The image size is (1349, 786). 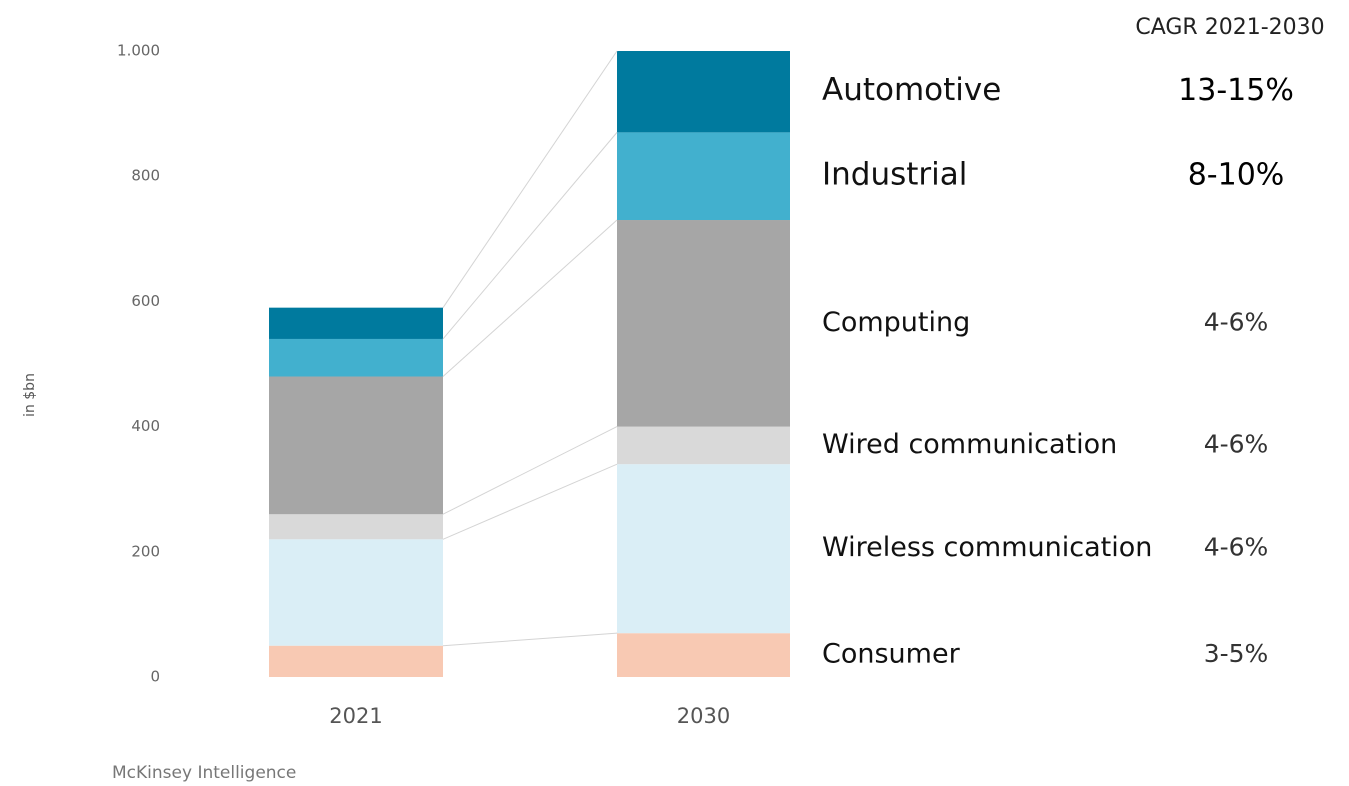 I want to click on cagr-value: 3-5%, so click(x=1236, y=653).